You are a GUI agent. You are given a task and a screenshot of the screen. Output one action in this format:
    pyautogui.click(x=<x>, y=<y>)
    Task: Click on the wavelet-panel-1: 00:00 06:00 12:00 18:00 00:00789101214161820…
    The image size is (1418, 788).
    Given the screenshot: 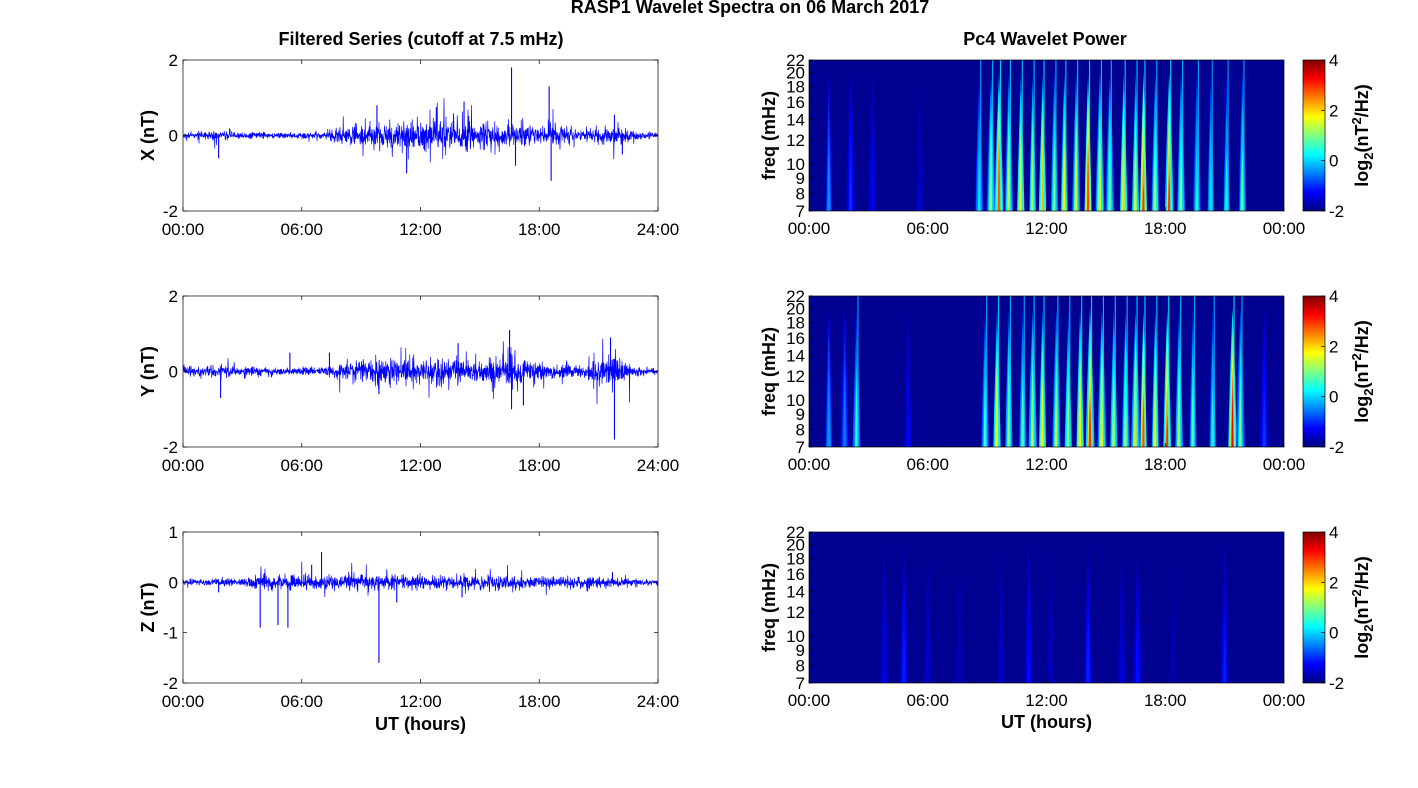 What is the action you would take?
    pyautogui.click(x=1067, y=144)
    